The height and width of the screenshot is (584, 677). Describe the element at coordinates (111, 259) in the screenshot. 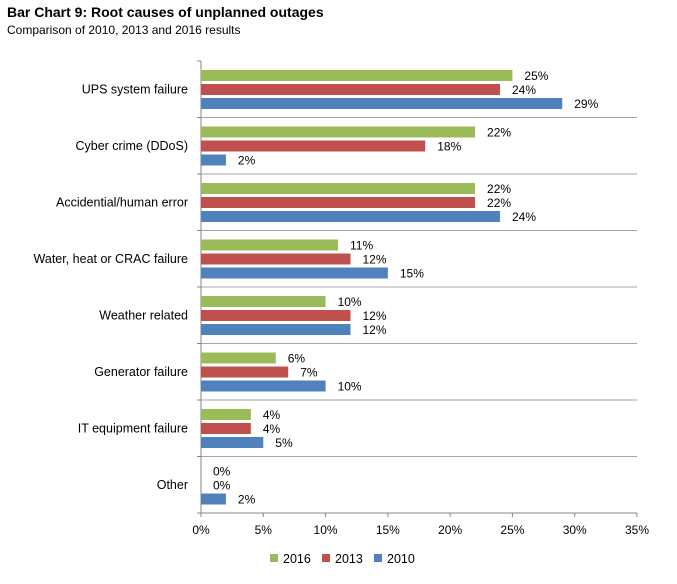

I see `category-label: Water, heat or CRAC failure` at that location.